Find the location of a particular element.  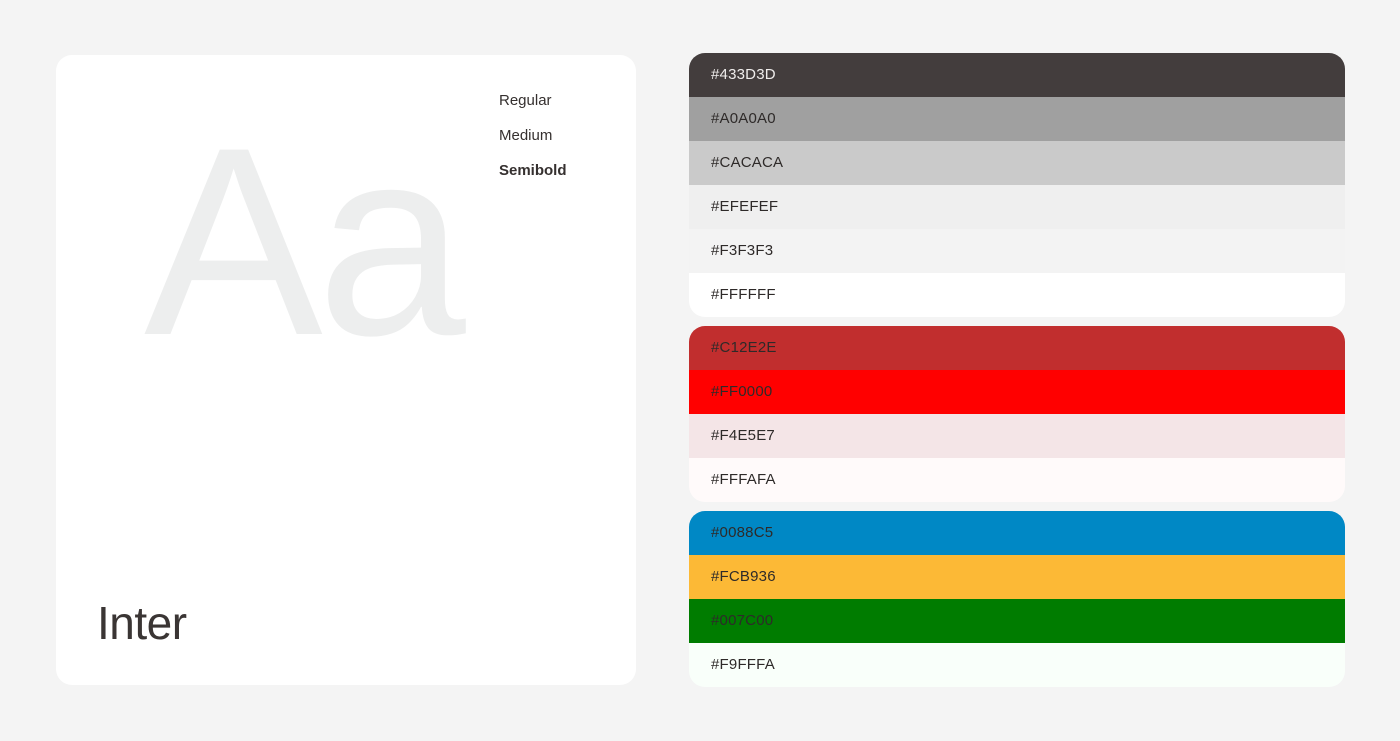

color-swatch: #F3F3F3 is located at coordinates (1017, 251).